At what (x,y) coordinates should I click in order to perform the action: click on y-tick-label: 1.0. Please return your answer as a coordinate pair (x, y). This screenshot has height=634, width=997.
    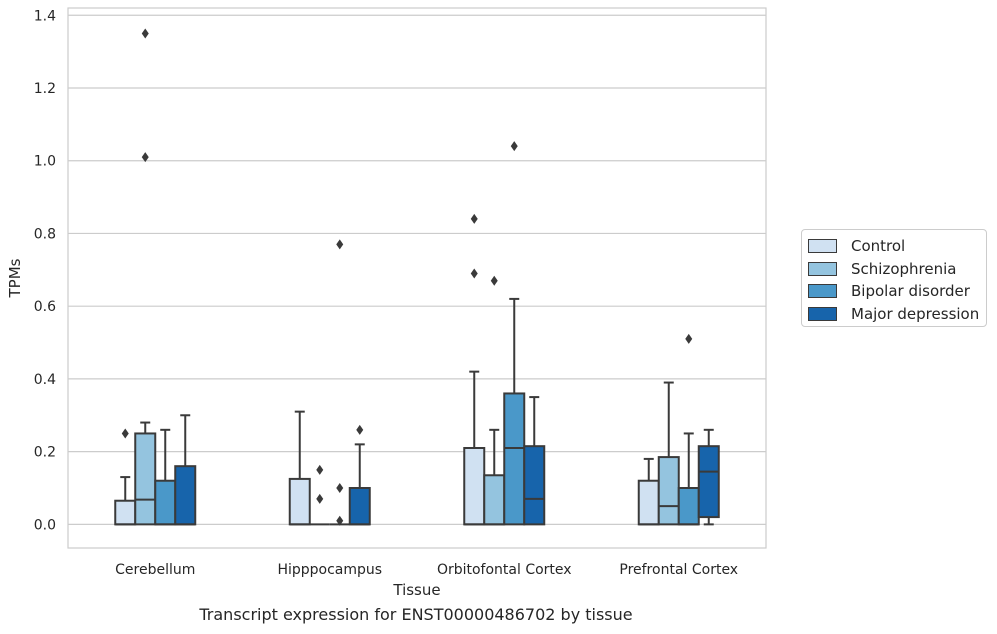
    Looking at the image, I should click on (45, 162).